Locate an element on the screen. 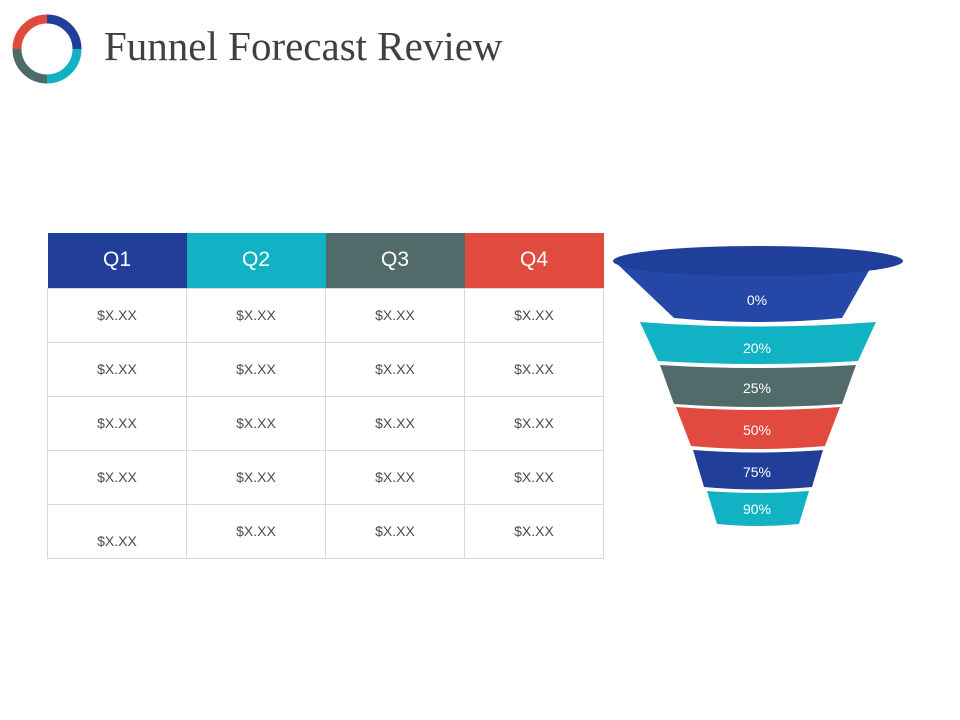  funnel-label-1: 20% is located at coordinates (757, 348).